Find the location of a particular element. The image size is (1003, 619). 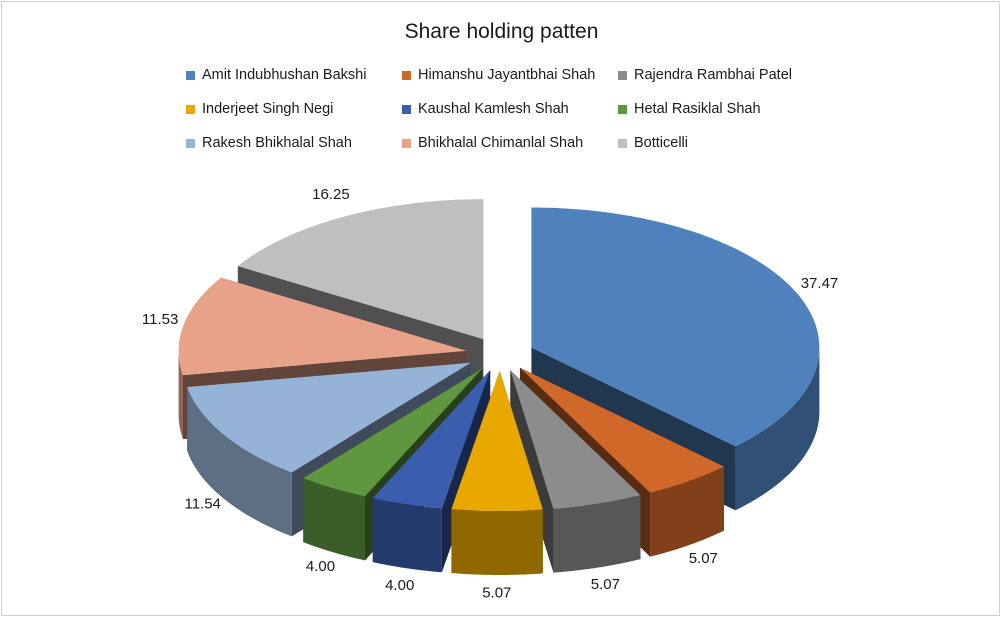

data-label-amit-indubhushan-bakshi: 37.47 is located at coordinates (820, 283).